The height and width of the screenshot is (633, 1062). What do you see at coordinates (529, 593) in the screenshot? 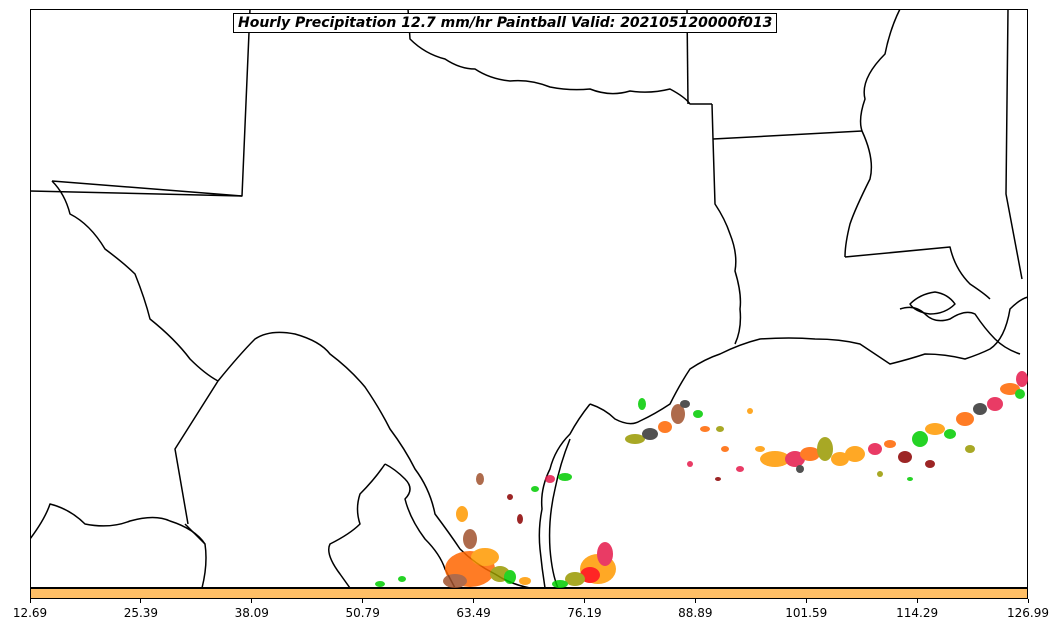
I see `colorbar` at bounding box center [529, 593].